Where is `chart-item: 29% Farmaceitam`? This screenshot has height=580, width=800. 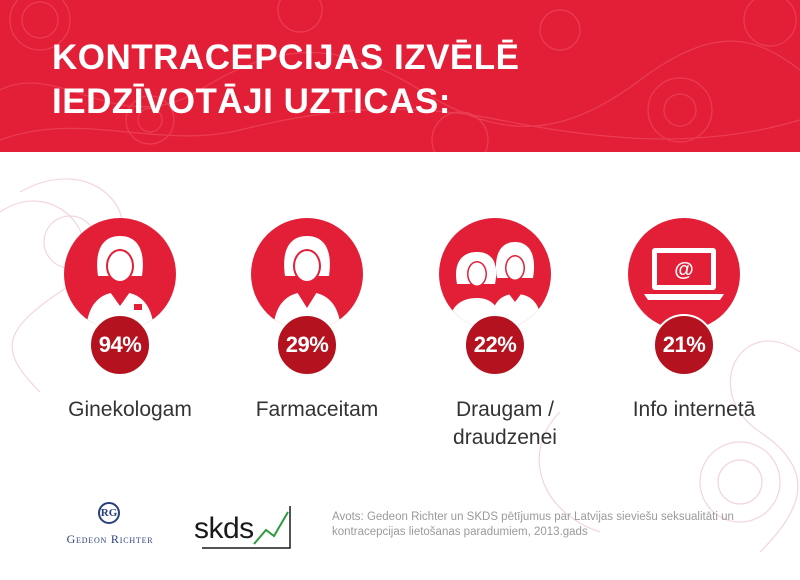
chart-item: 29% Farmaceitam is located at coordinates (307, 319).